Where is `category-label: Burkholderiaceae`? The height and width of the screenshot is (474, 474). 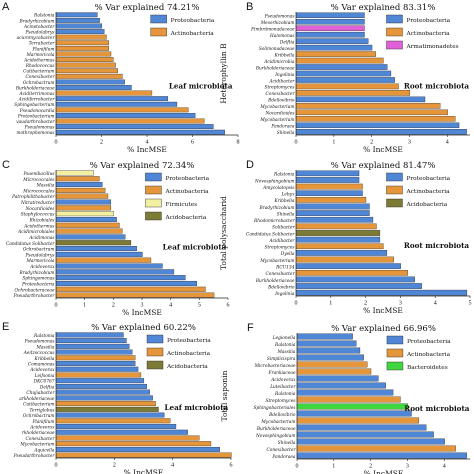 category-label: Burkholderiaceae is located at coordinates (276, 429).